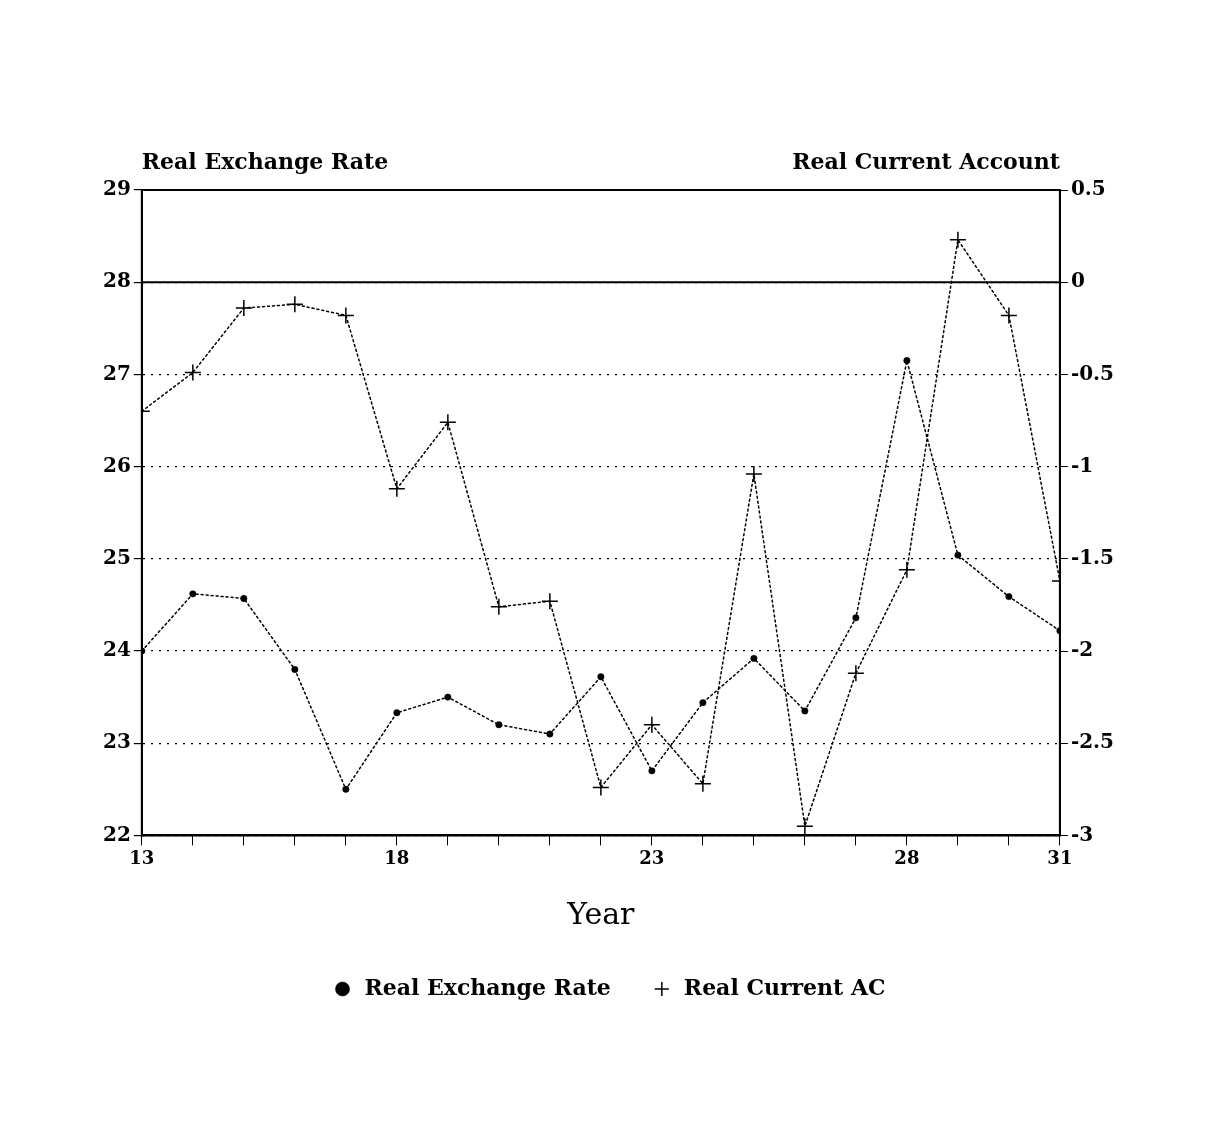  I want to click on x-tick-label: 31, so click(1060, 857).